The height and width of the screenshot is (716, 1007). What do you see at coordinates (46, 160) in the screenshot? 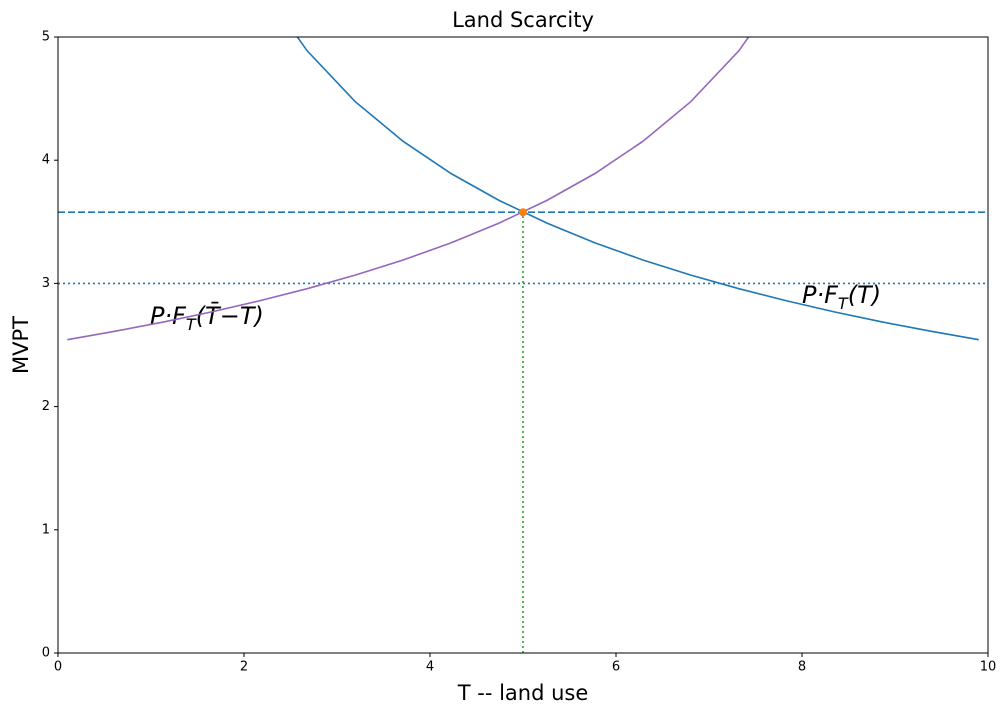
I see `y-tick-label: 4` at bounding box center [46, 160].